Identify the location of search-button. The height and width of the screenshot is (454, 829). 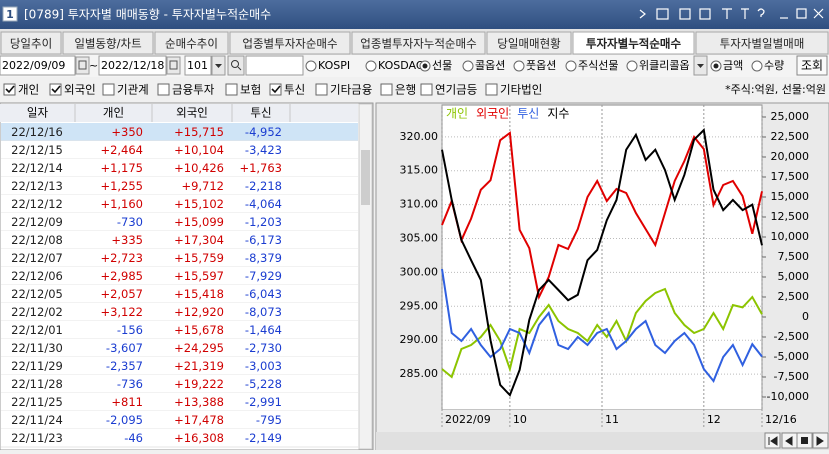
(236, 65).